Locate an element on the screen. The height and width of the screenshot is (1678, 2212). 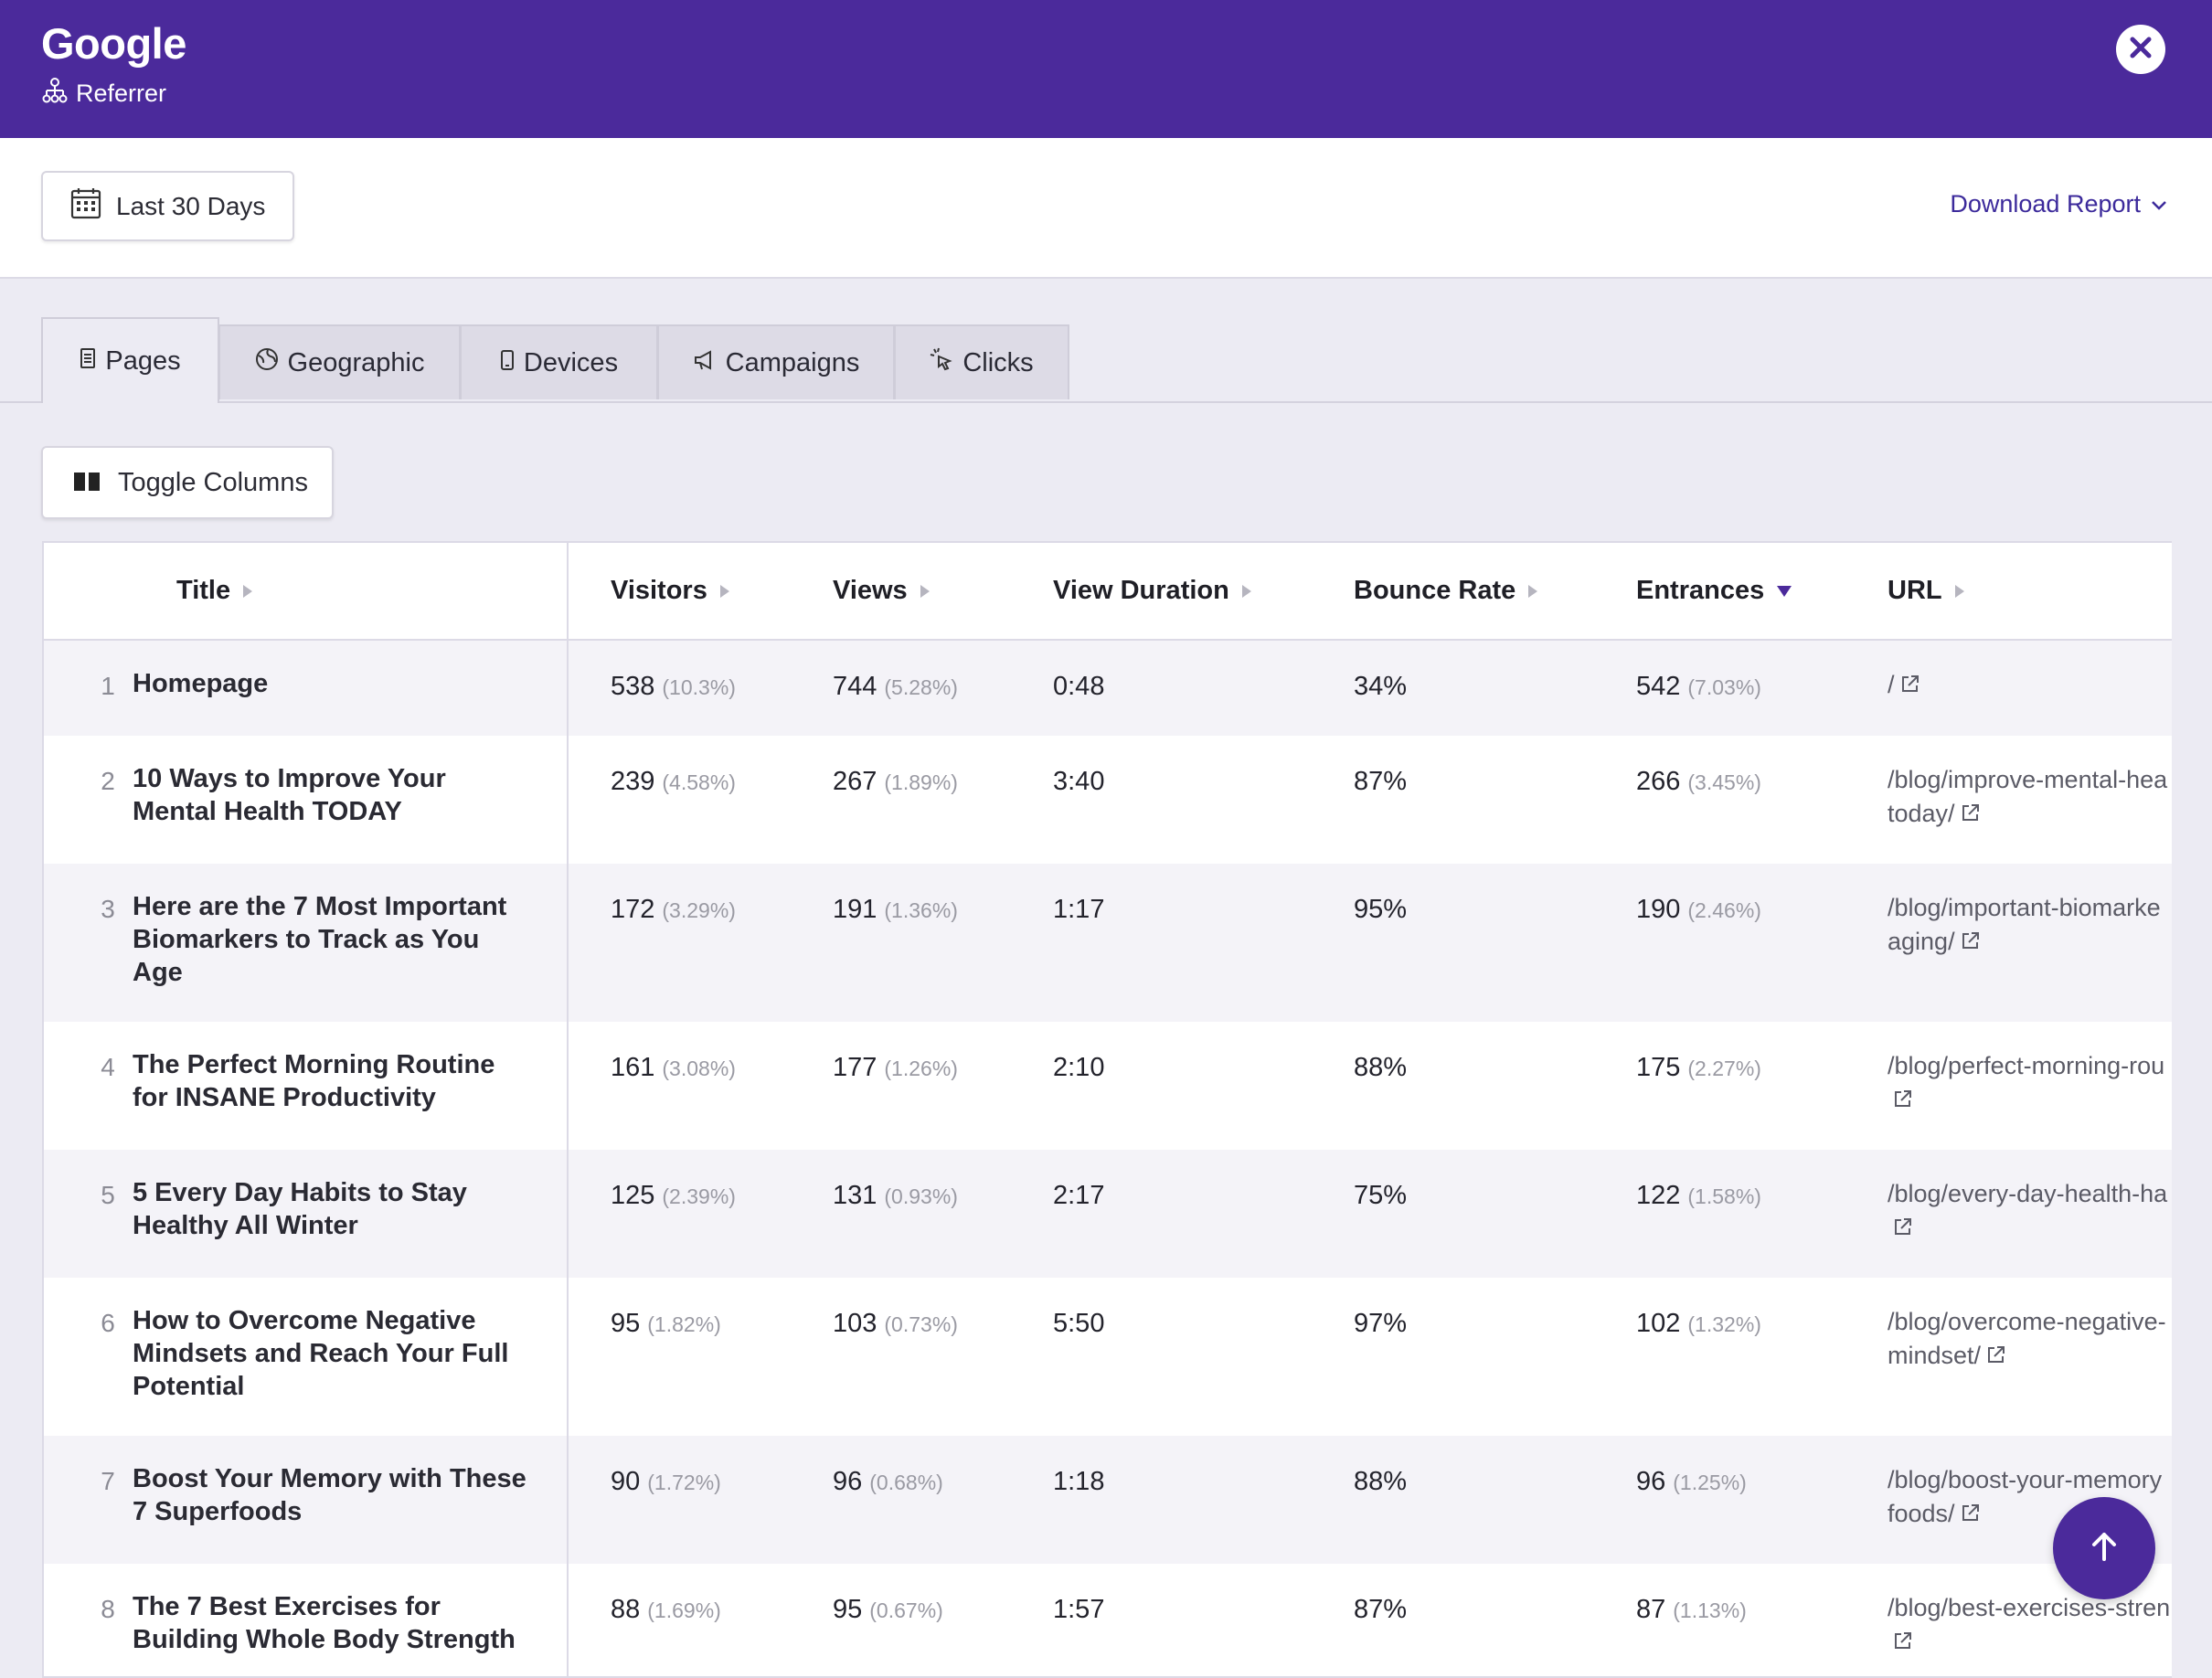
visitors-value: 125 is located at coordinates (633, 1195).